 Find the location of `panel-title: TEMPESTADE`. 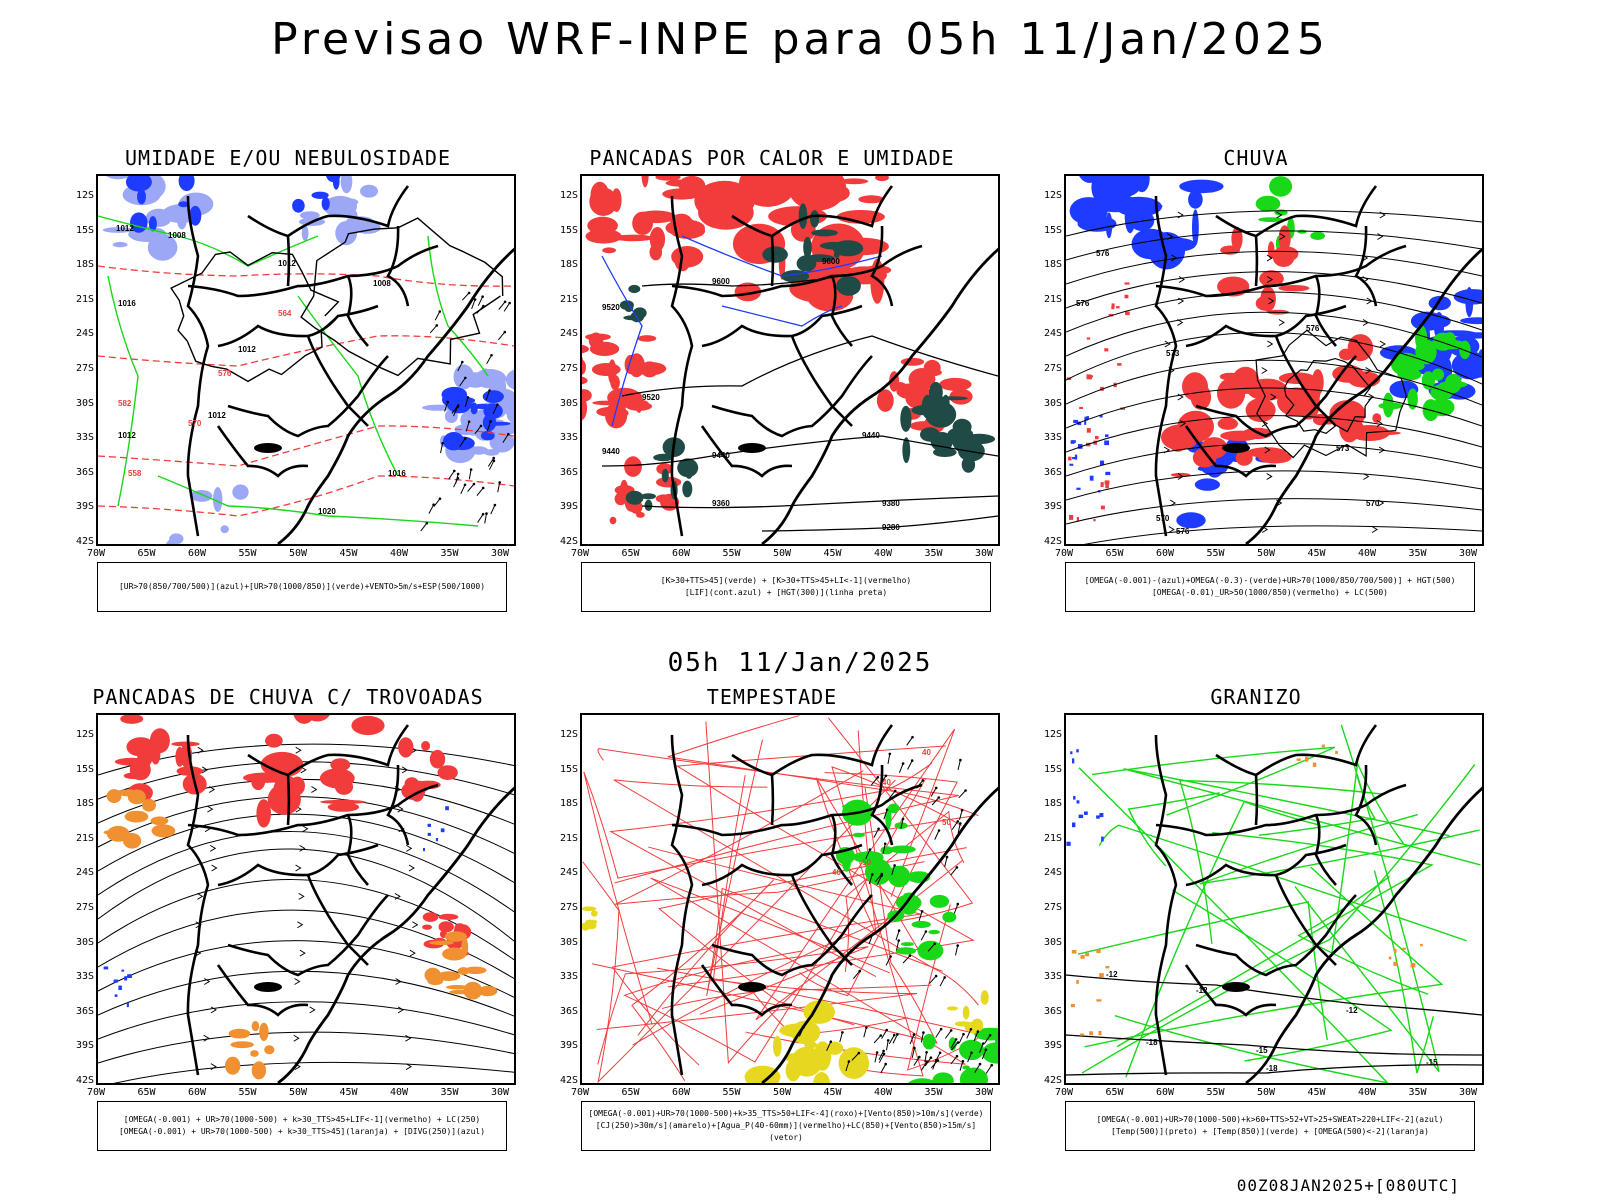

panel-title: TEMPESTADE is located at coordinates (772, 697).